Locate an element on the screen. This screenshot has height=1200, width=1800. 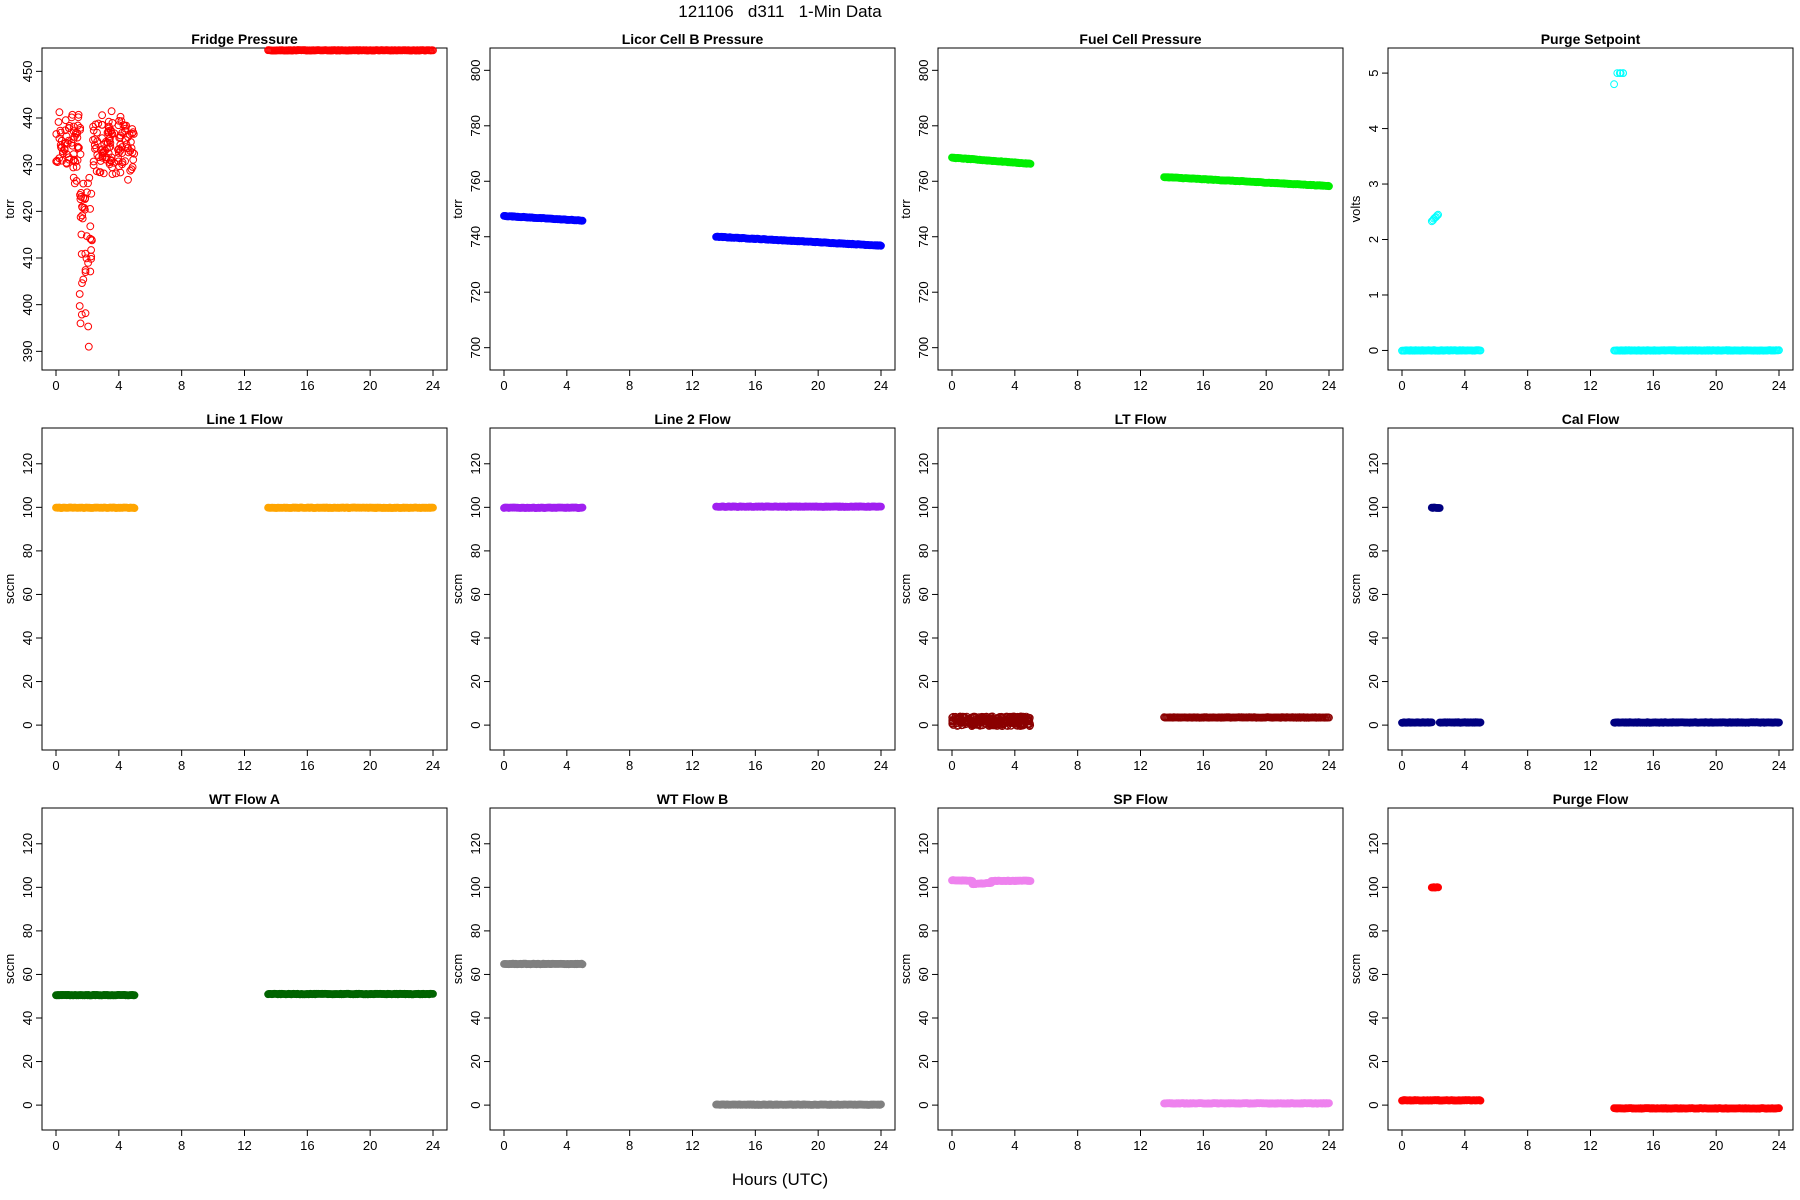
y-tick-label: 780 is located at coordinates (475, 126).